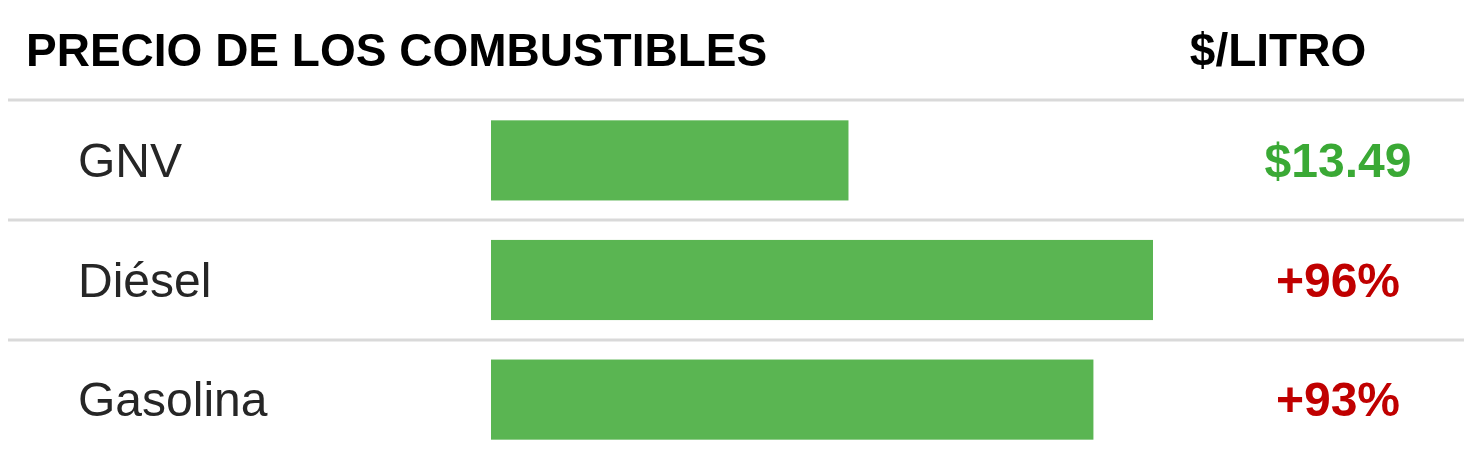 Image resolution: width=1472 pixels, height=472 pixels. Describe the element at coordinates (397, 50) in the screenshot. I see `chart-title: PRECIO DE LOS COMBUSTIBLES` at that location.